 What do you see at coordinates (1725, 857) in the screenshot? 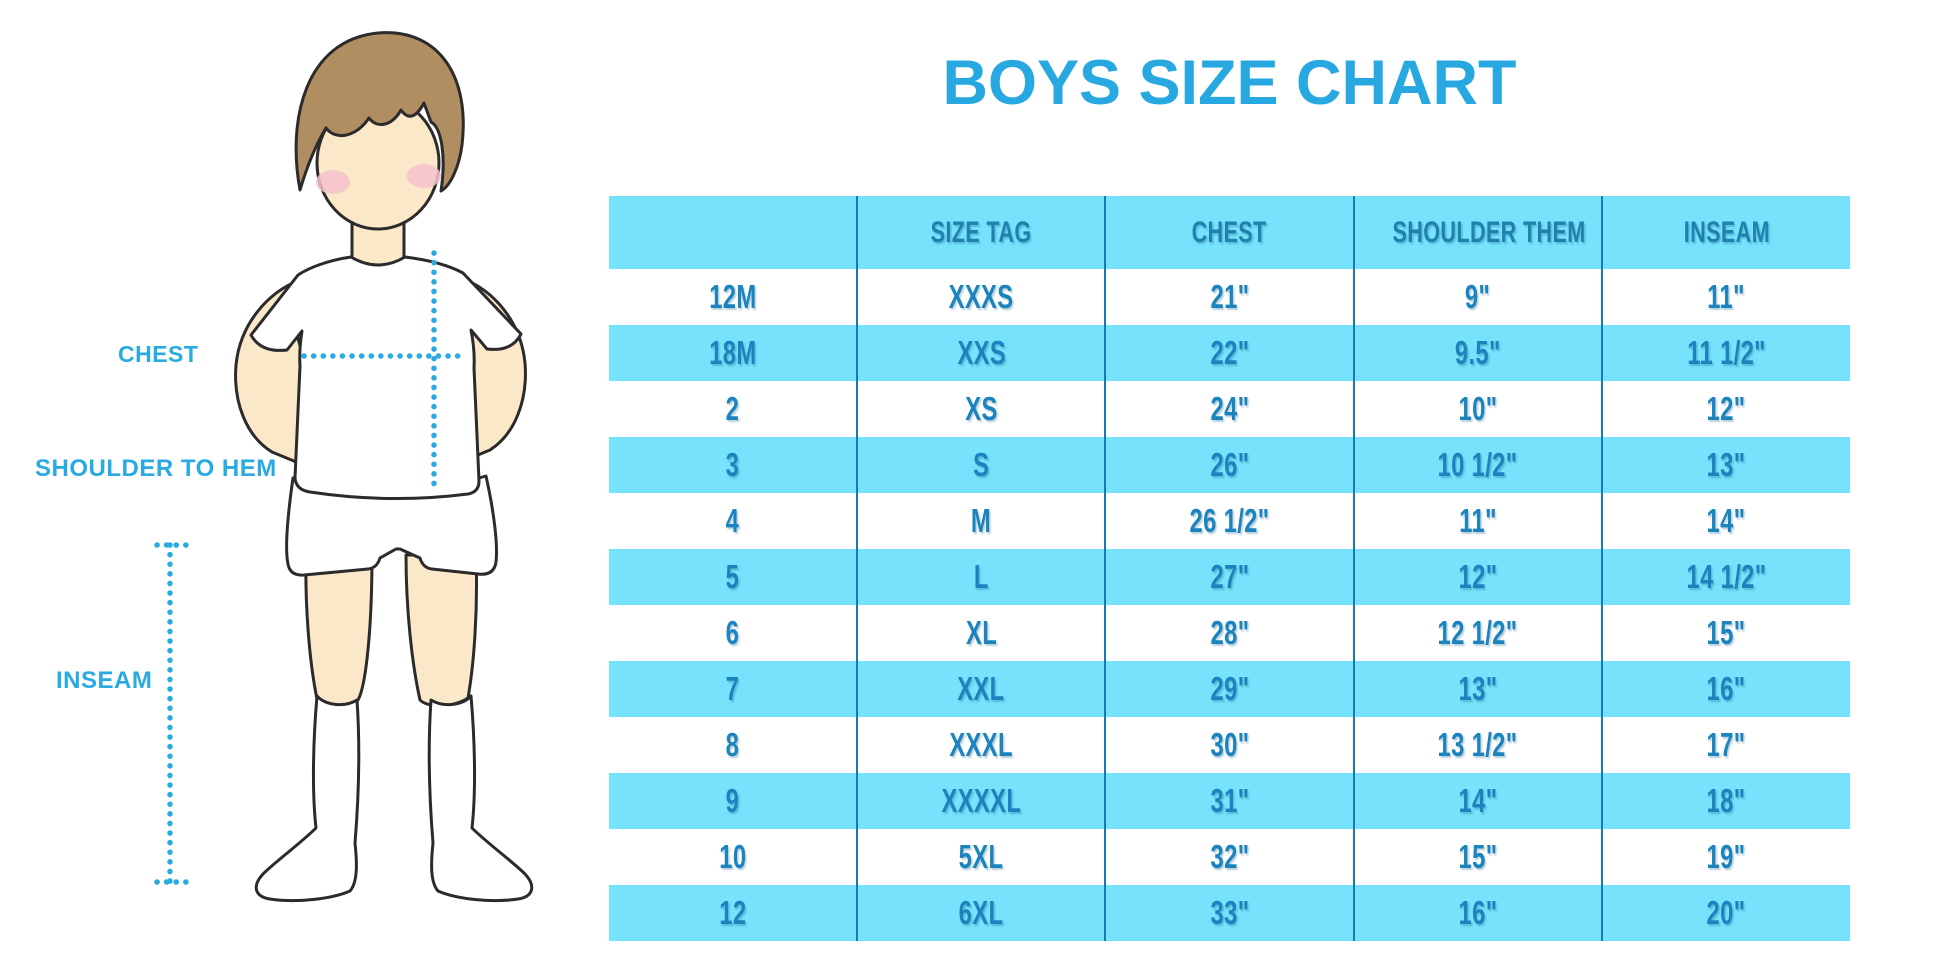
I see `table-cell: 19"` at bounding box center [1725, 857].